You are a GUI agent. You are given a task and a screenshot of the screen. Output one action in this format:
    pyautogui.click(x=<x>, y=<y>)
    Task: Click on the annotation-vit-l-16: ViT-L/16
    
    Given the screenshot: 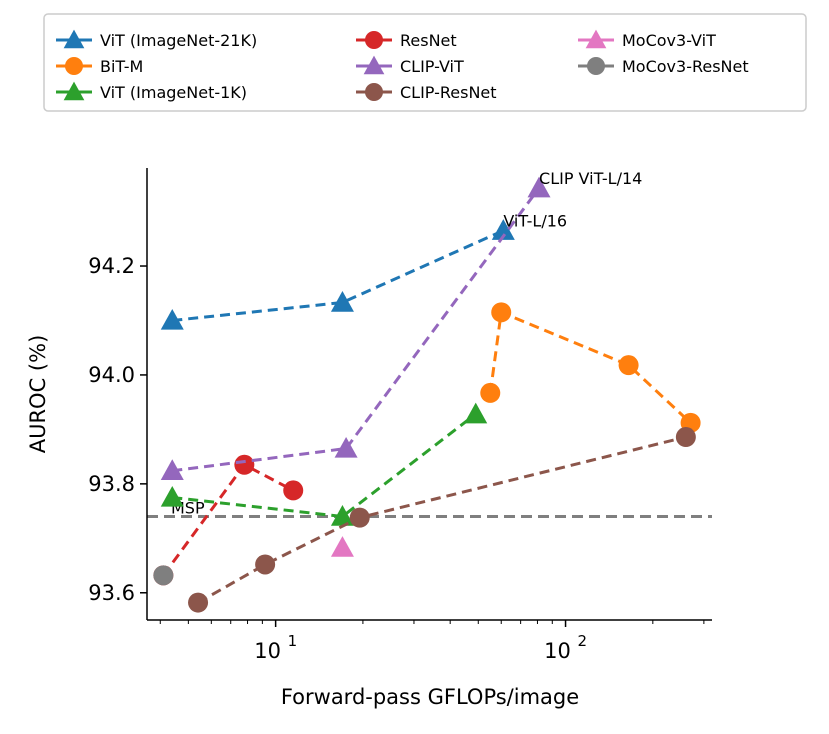 What is the action you would take?
    pyautogui.click(x=535, y=221)
    